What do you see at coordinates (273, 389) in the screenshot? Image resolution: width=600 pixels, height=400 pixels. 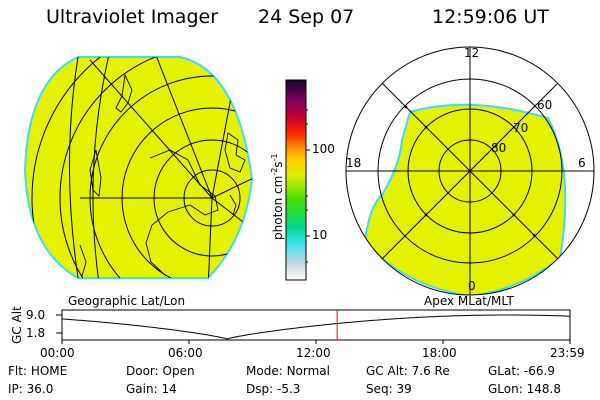 I see `status-dsp: Dsp: -5.3` at bounding box center [273, 389].